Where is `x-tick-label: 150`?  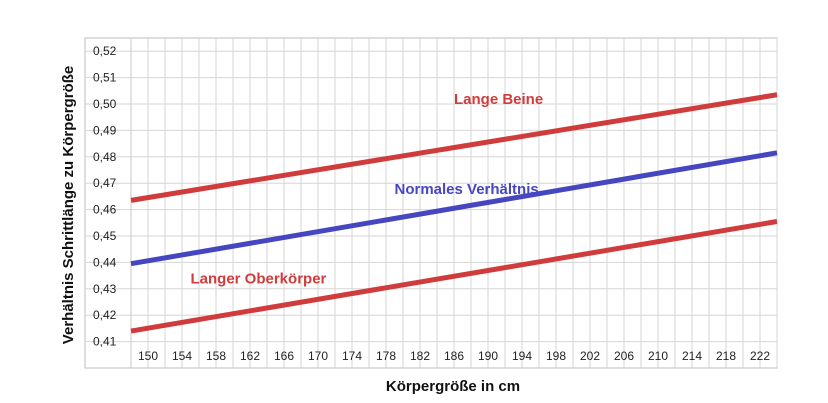
x-tick-label: 150 is located at coordinates (148, 356).